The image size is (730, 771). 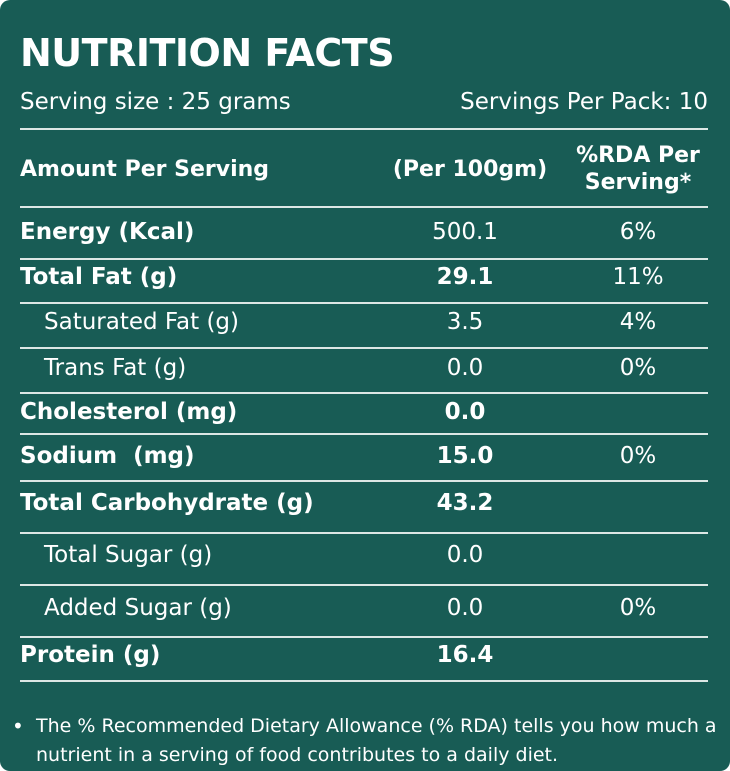 What do you see at coordinates (638, 232) in the screenshot?
I see `row-rda: 6%` at bounding box center [638, 232].